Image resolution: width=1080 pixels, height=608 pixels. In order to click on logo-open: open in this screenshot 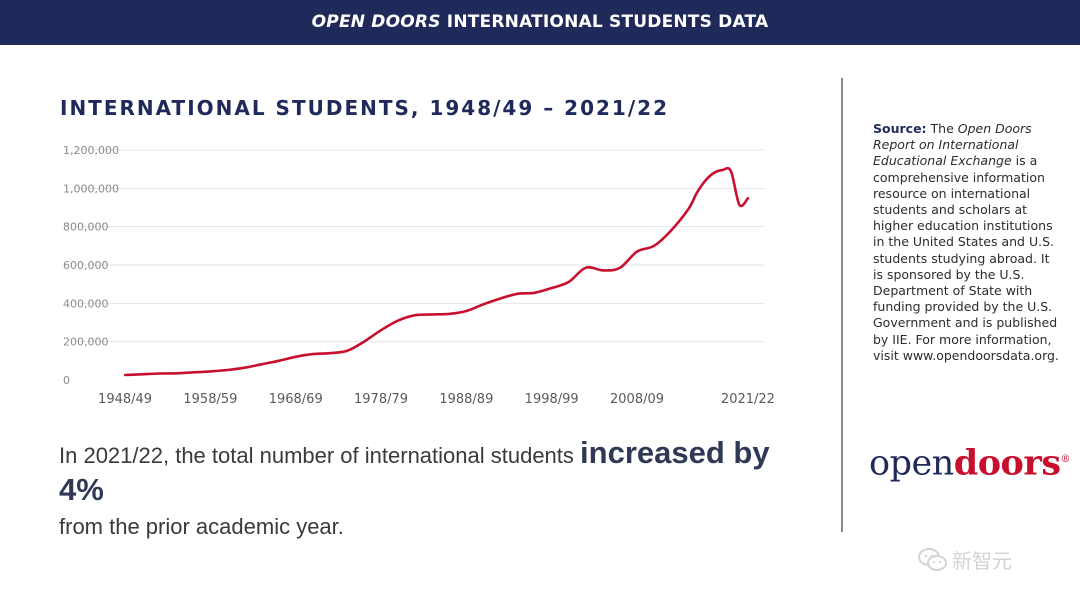, I will do `click(911, 463)`.